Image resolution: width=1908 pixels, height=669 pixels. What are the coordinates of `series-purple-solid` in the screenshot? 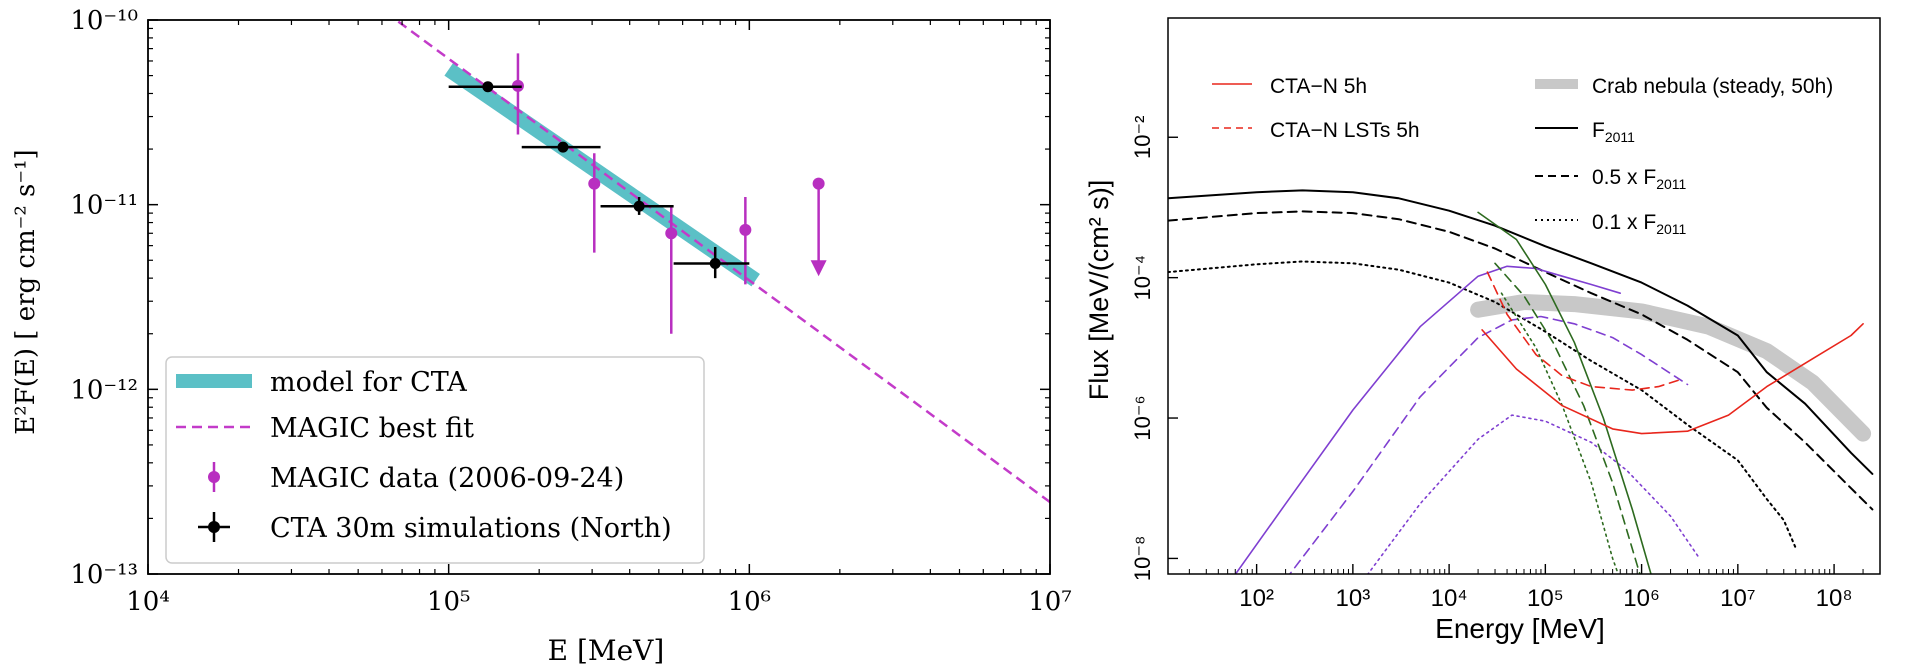 It's located at (1427, 419).